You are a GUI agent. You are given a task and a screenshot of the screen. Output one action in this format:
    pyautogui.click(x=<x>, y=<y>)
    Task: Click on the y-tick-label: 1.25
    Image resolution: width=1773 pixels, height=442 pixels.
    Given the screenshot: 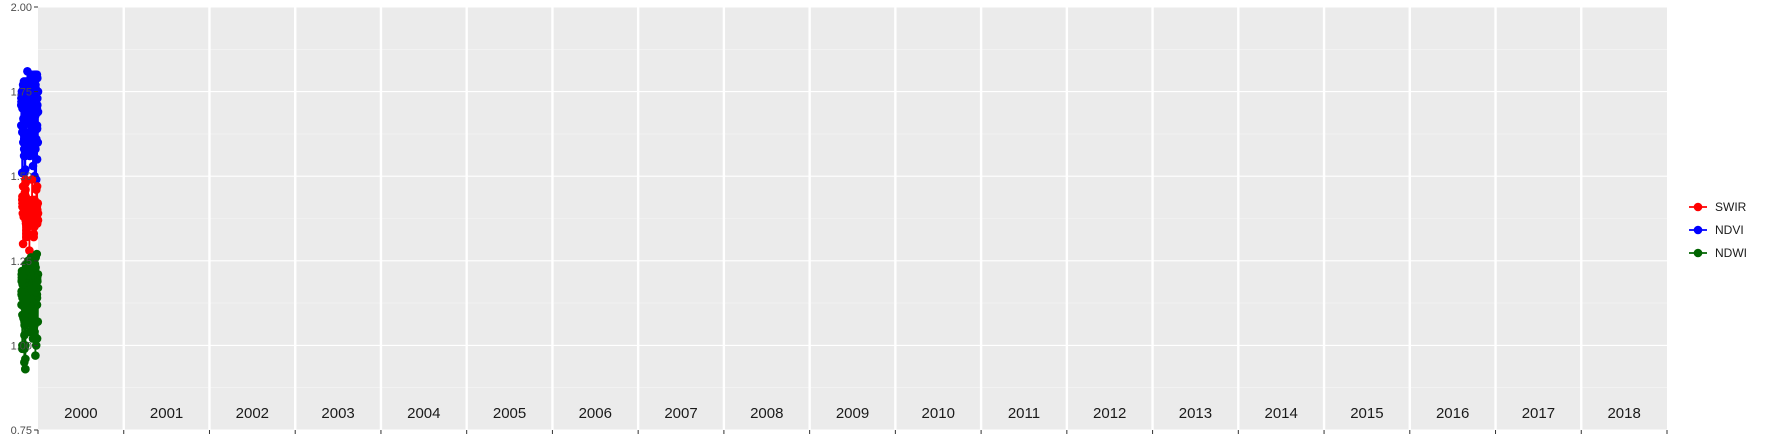 What is the action you would take?
    pyautogui.click(x=21, y=262)
    